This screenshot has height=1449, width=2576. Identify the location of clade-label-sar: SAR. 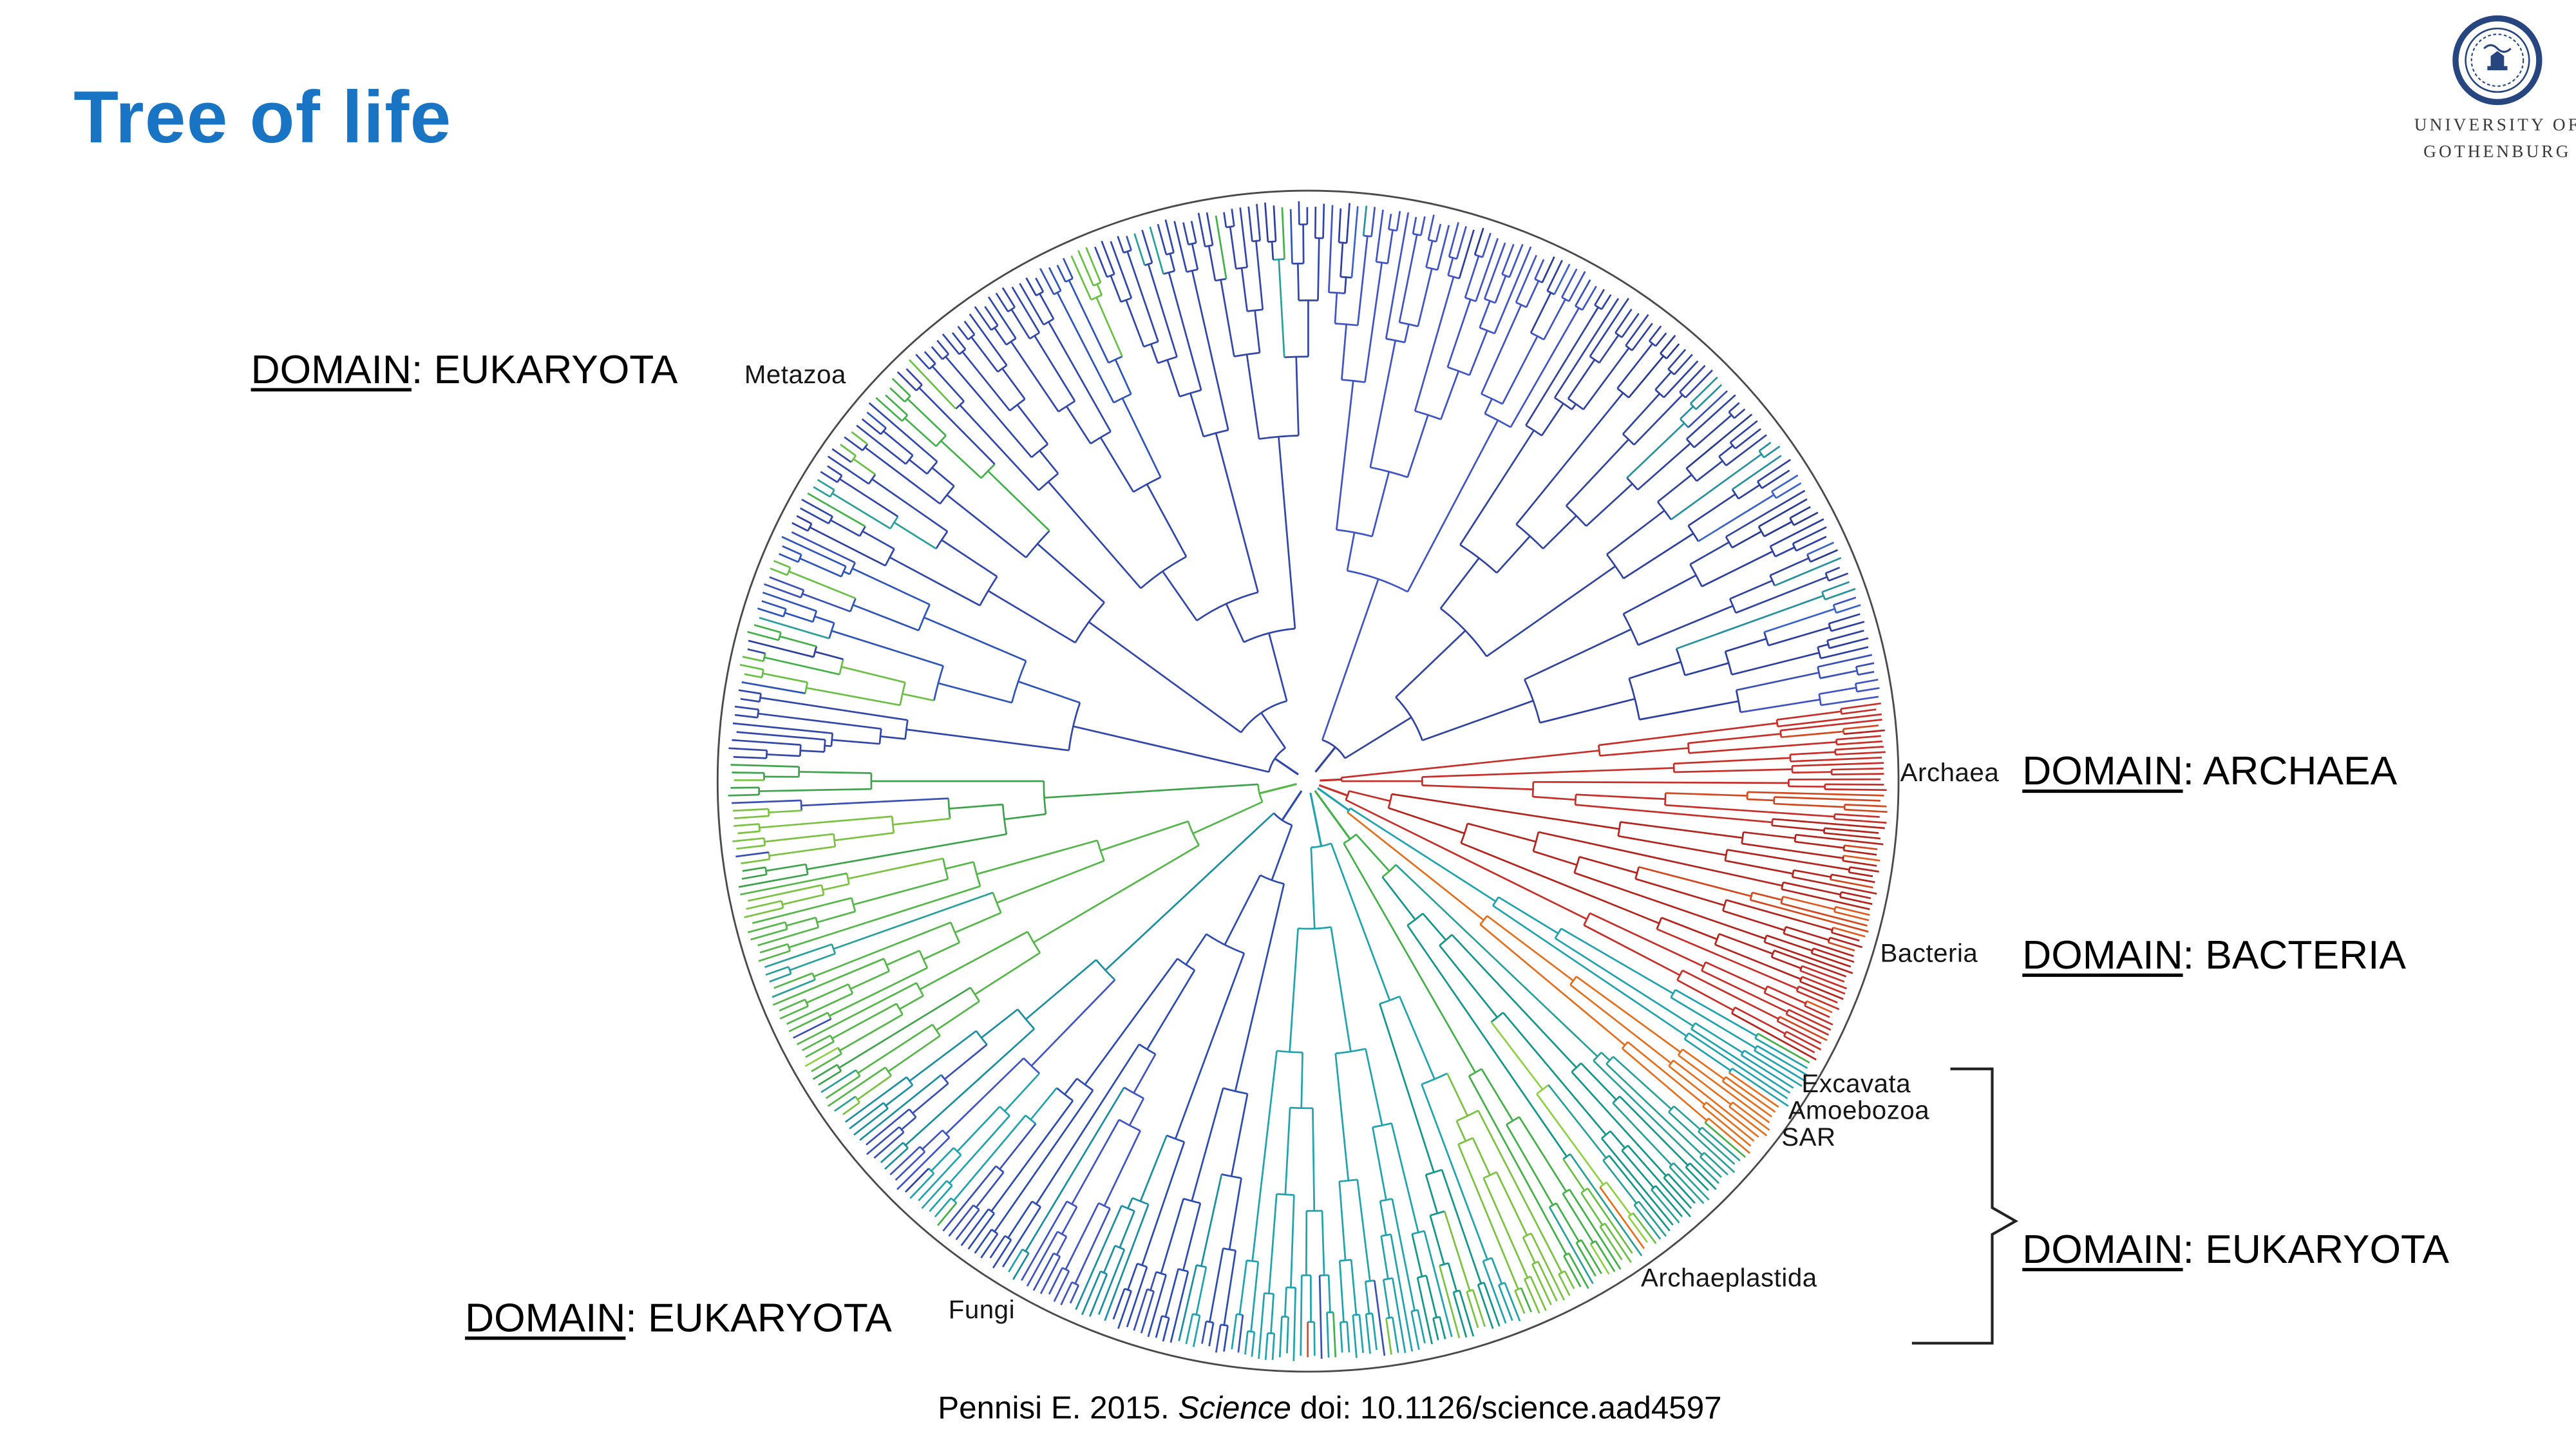
(1808, 1138).